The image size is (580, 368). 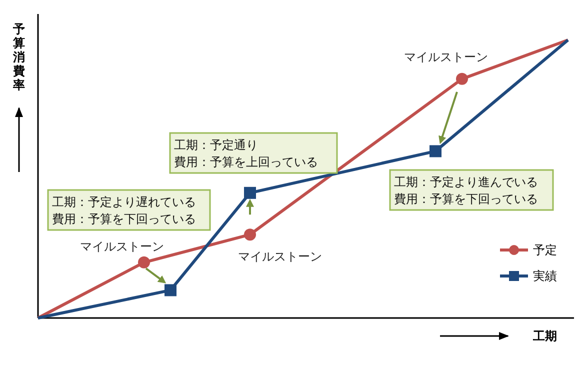 What do you see at coordinates (124, 202) in the screenshot?
I see `annotation: 工期：予定より遅れている` at bounding box center [124, 202].